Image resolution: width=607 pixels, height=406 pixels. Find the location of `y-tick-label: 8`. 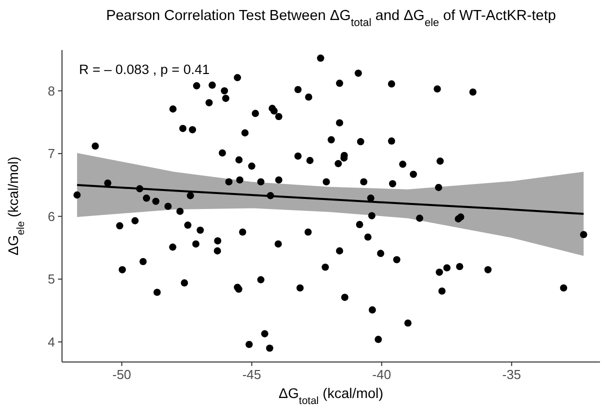

y-tick-label: 8 is located at coordinates (51, 90).